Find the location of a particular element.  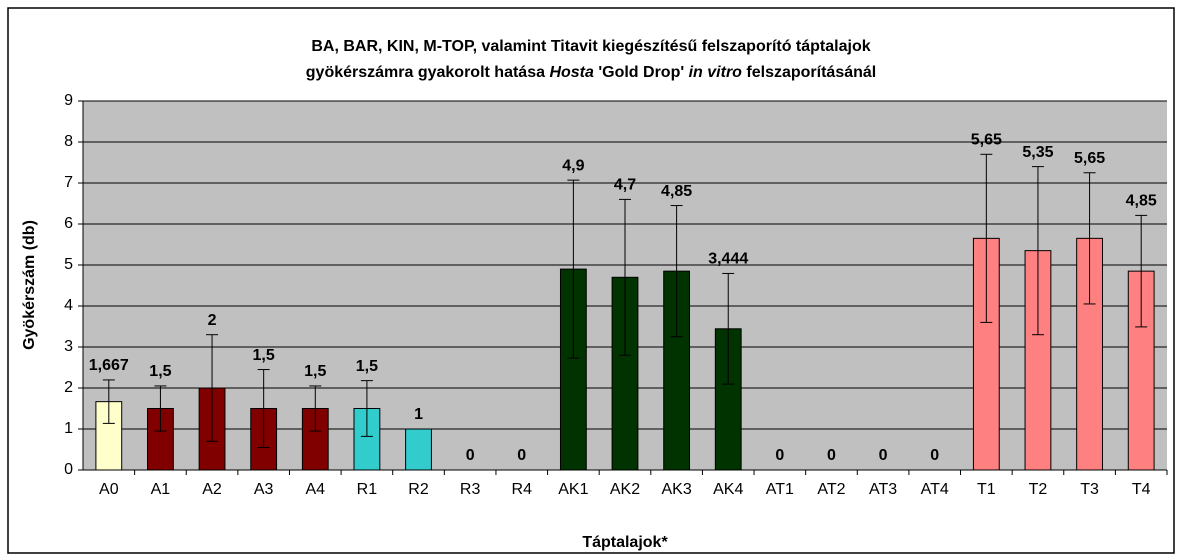

x-tick-label: AK2 is located at coordinates (625, 489).